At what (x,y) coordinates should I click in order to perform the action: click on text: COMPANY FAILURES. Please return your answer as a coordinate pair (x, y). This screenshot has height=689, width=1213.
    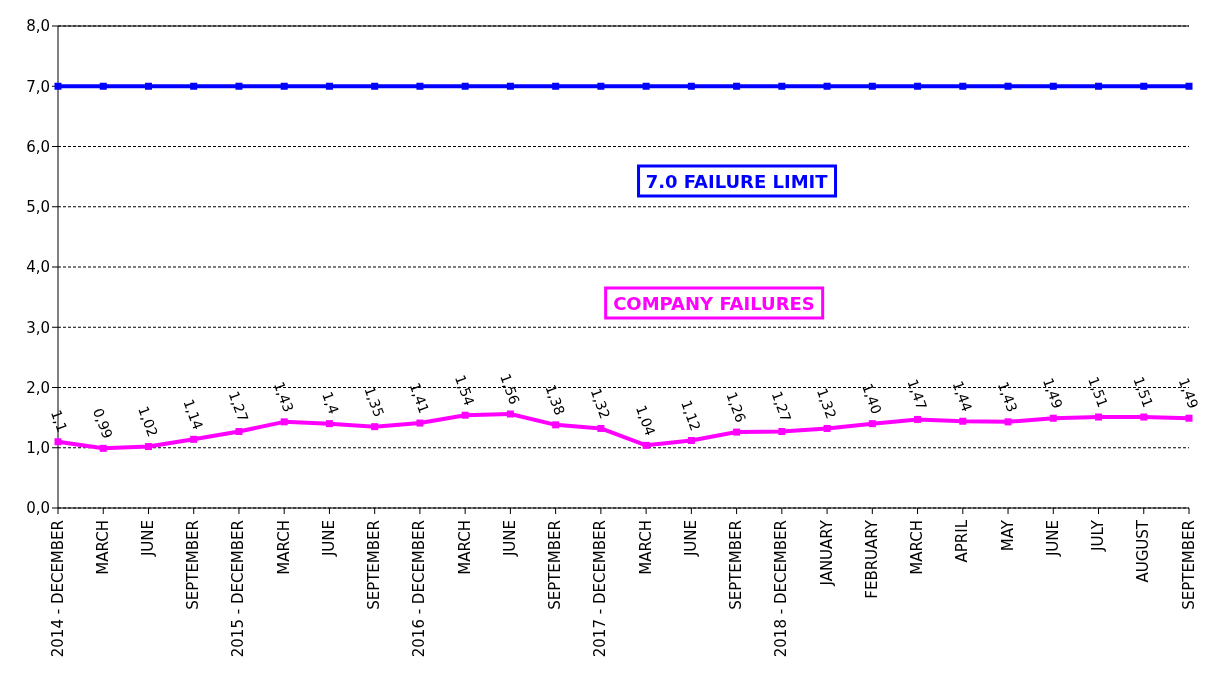
    Looking at the image, I should click on (714, 303).